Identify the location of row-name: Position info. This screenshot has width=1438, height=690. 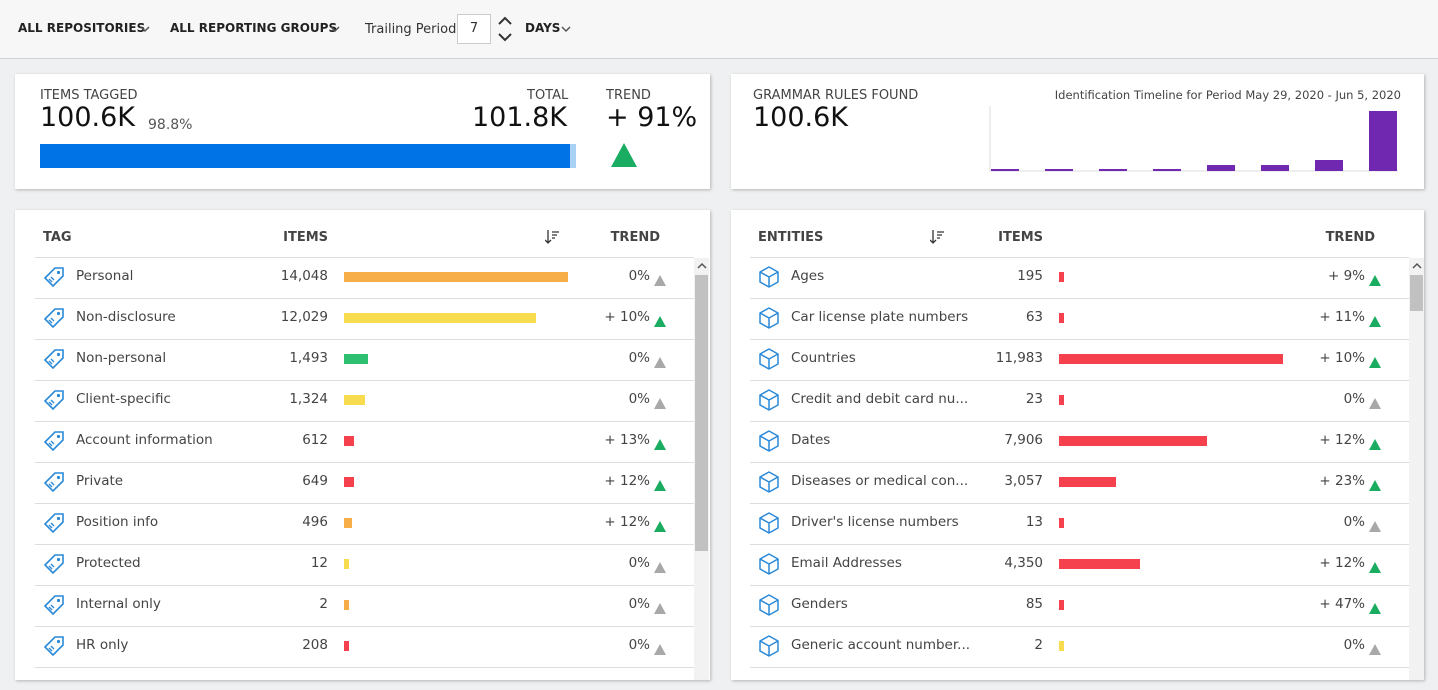
(117, 522).